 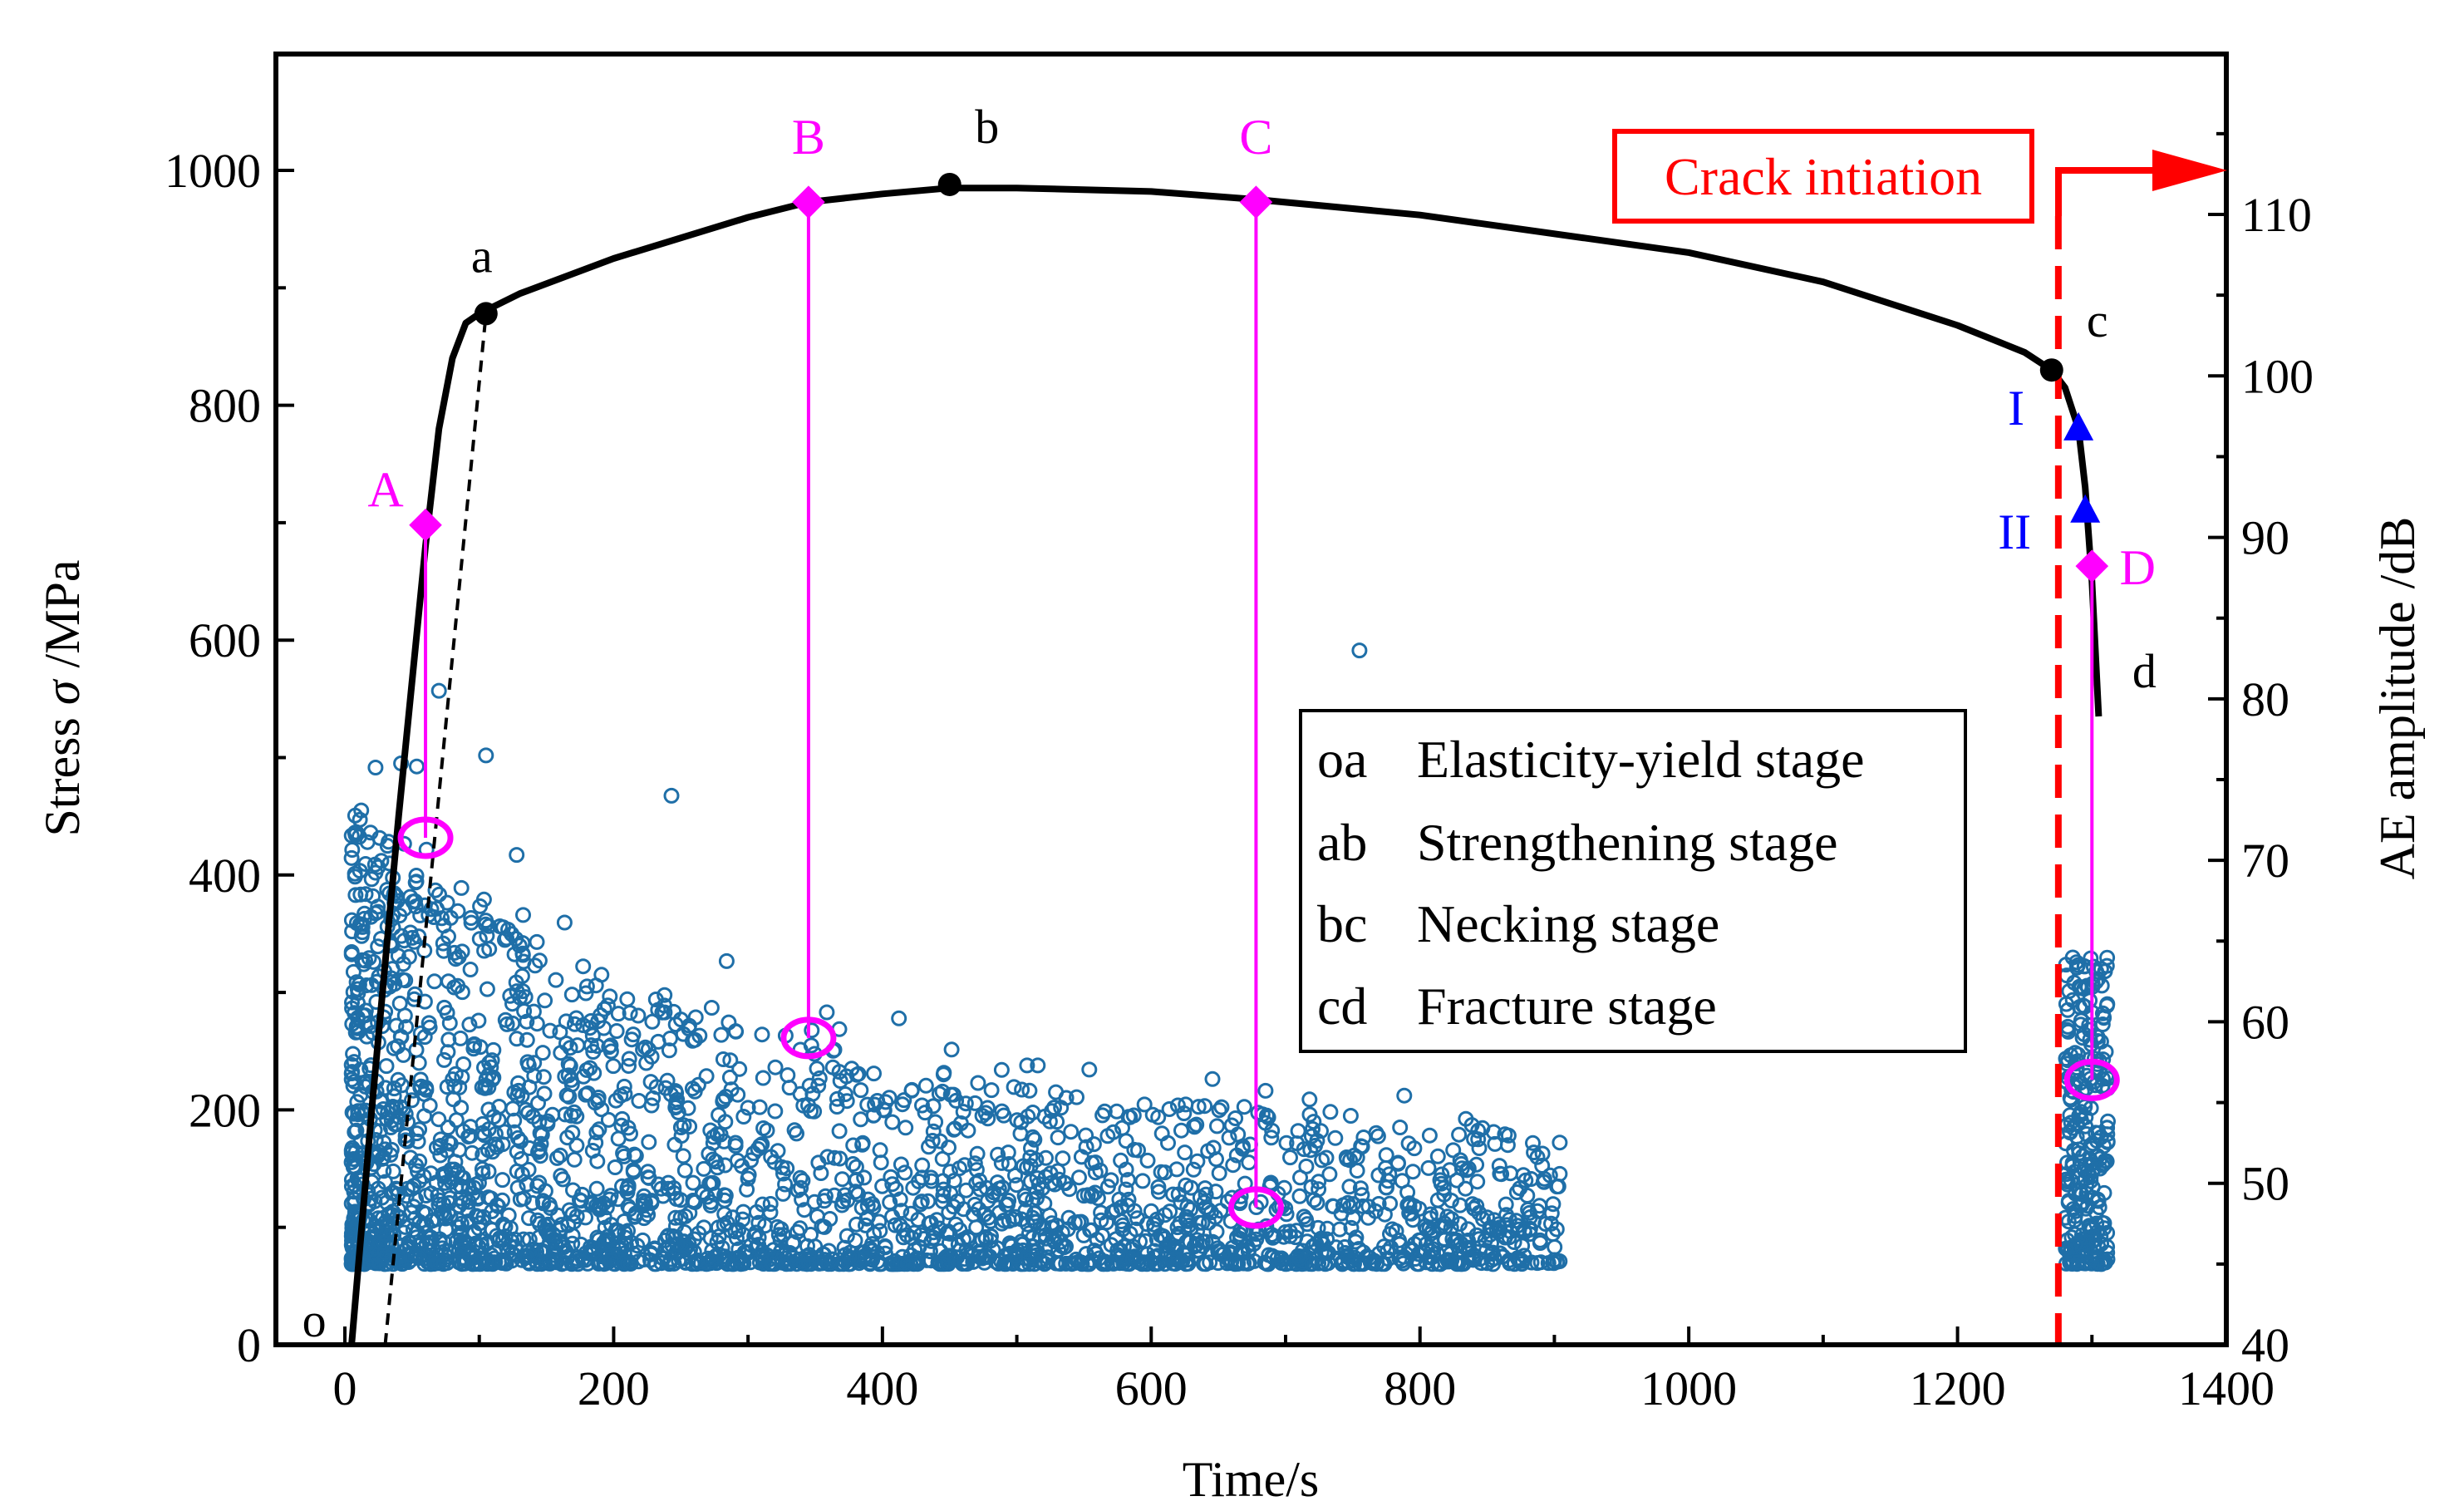 What do you see at coordinates (1641, 759) in the screenshot?
I see `legend-text-oa: Elasticity-yield stage` at bounding box center [1641, 759].